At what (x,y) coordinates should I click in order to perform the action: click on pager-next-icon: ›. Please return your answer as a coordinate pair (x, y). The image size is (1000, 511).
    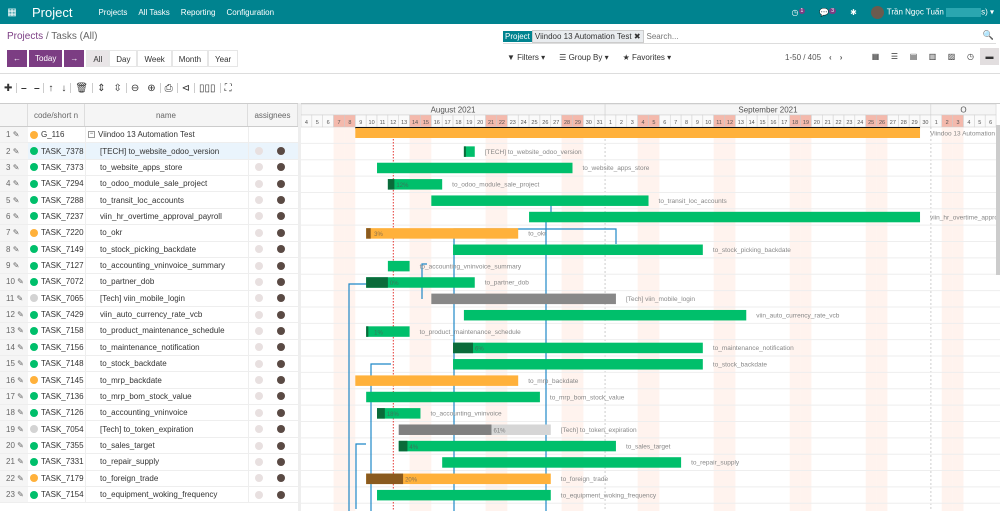
    Looking at the image, I should click on (841, 57).